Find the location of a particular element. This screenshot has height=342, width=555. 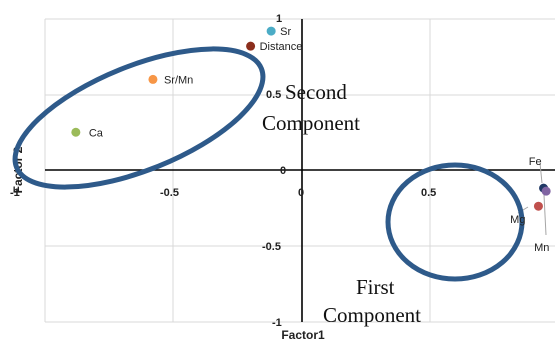

first-component-line2: Component is located at coordinates (372, 315).